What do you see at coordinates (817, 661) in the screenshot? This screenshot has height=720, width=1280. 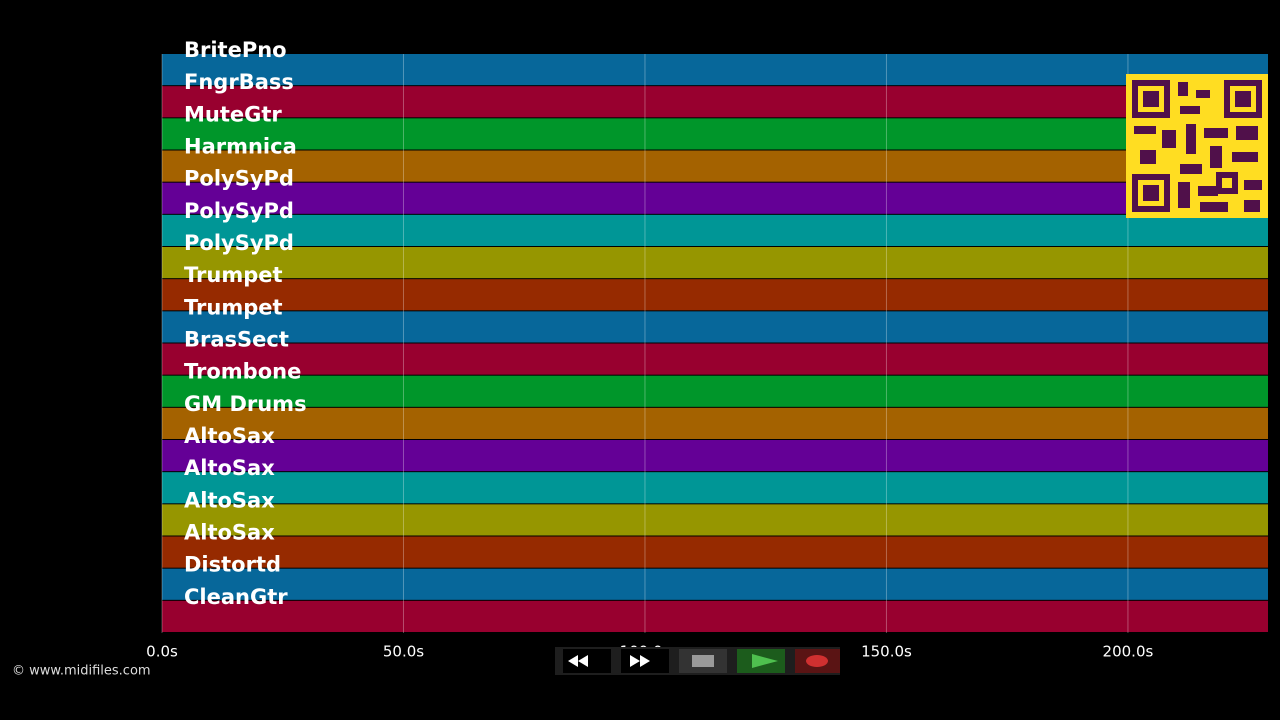 I see `record-button` at bounding box center [817, 661].